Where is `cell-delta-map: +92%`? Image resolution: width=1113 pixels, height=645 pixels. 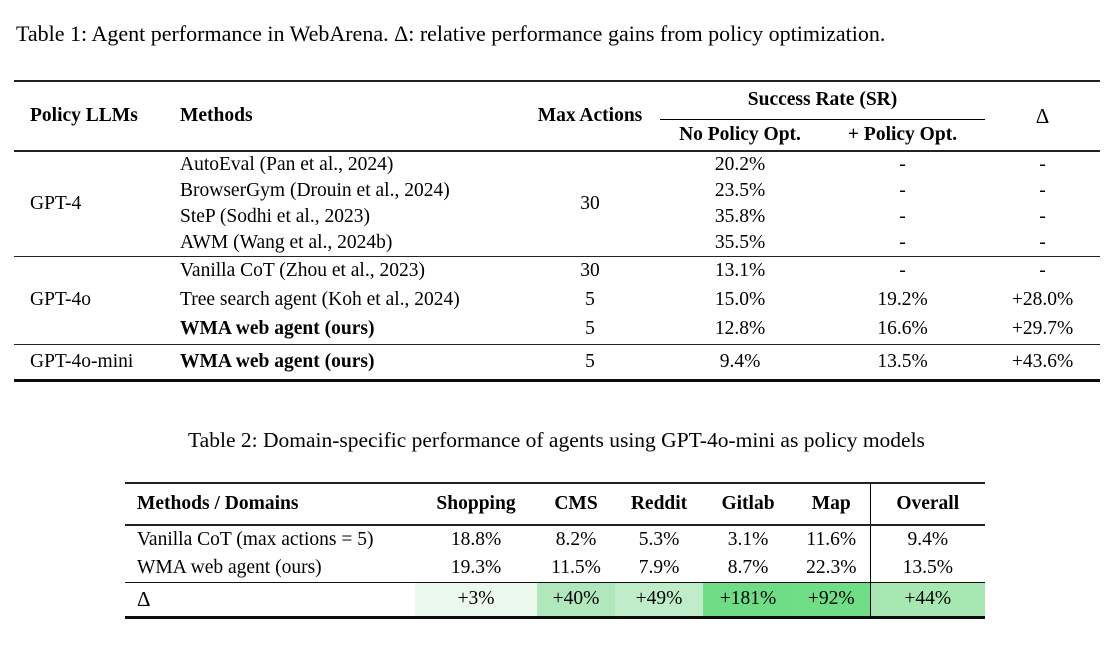 cell-delta-map: +92% is located at coordinates (831, 600).